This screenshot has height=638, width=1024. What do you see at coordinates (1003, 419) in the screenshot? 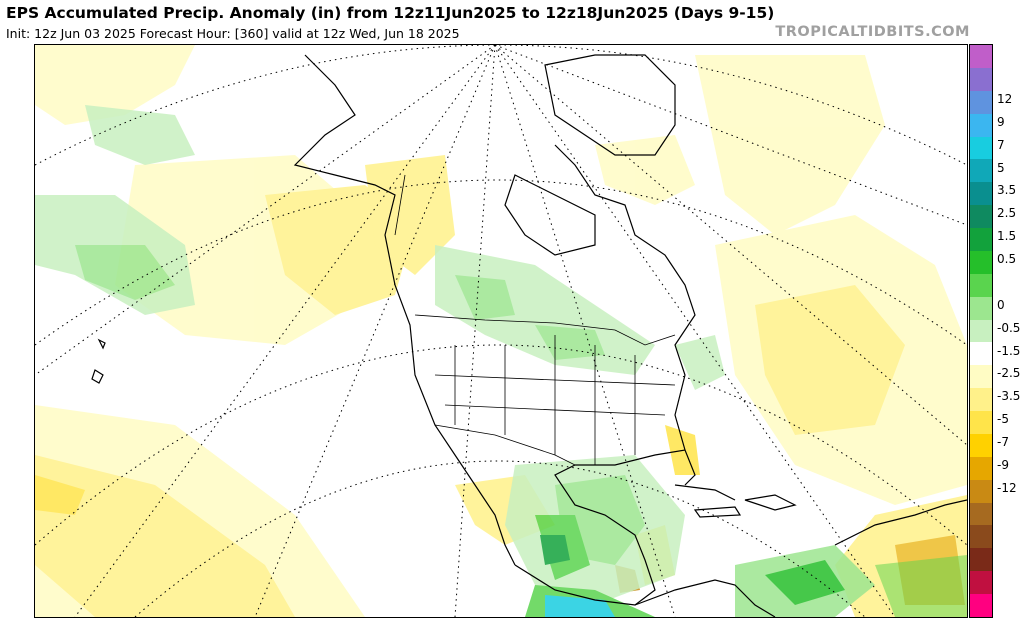
I see `color-scale-label: -5` at bounding box center [1003, 419].